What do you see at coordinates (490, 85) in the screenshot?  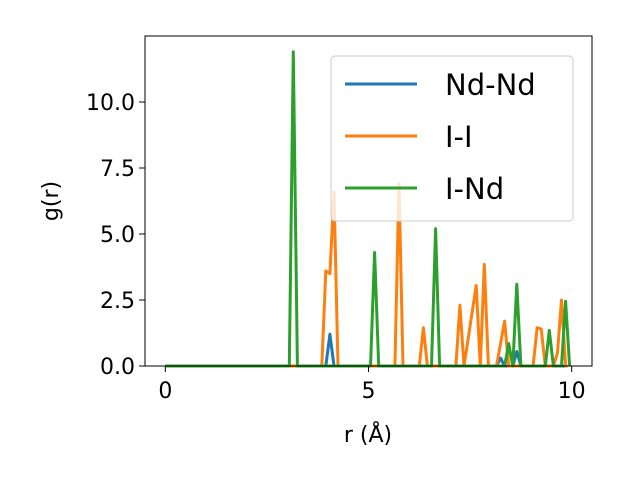 I see `legend-label-nd-nd: Nd-Nd` at bounding box center [490, 85].